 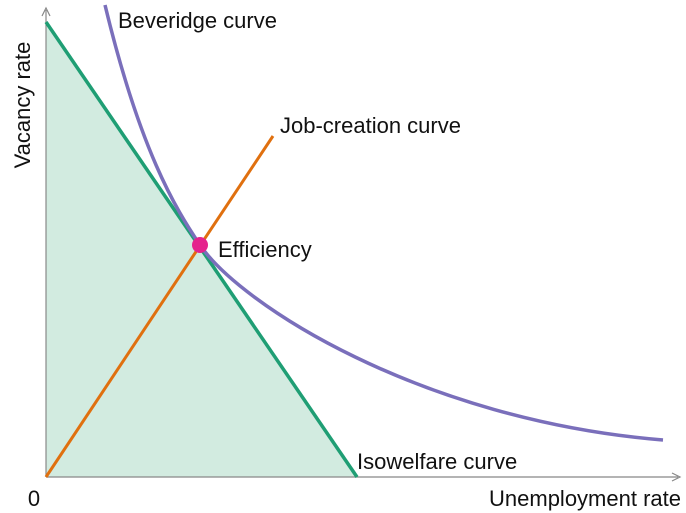 What do you see at coordinates (676, 477) in the screenshot?
I see `x-axis-arrow` at bounding box center [676, 477].